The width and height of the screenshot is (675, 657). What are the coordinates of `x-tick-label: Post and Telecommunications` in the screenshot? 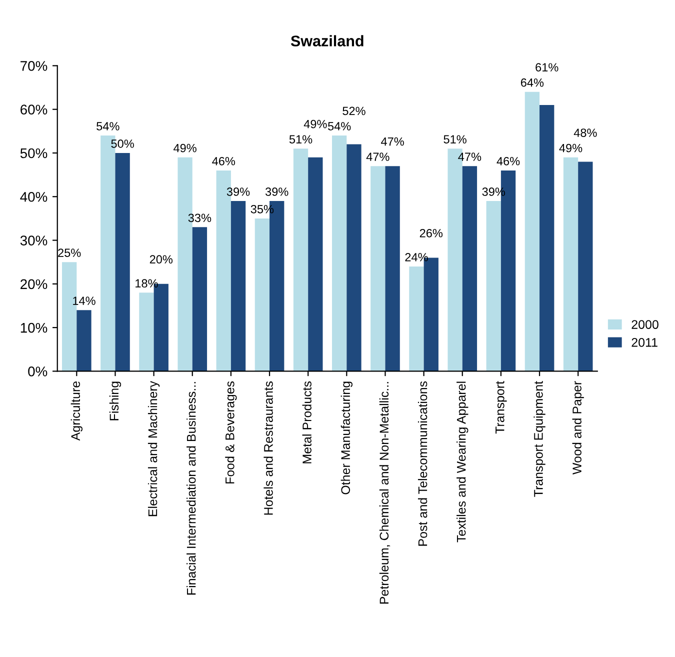 It's located at (423, 463).